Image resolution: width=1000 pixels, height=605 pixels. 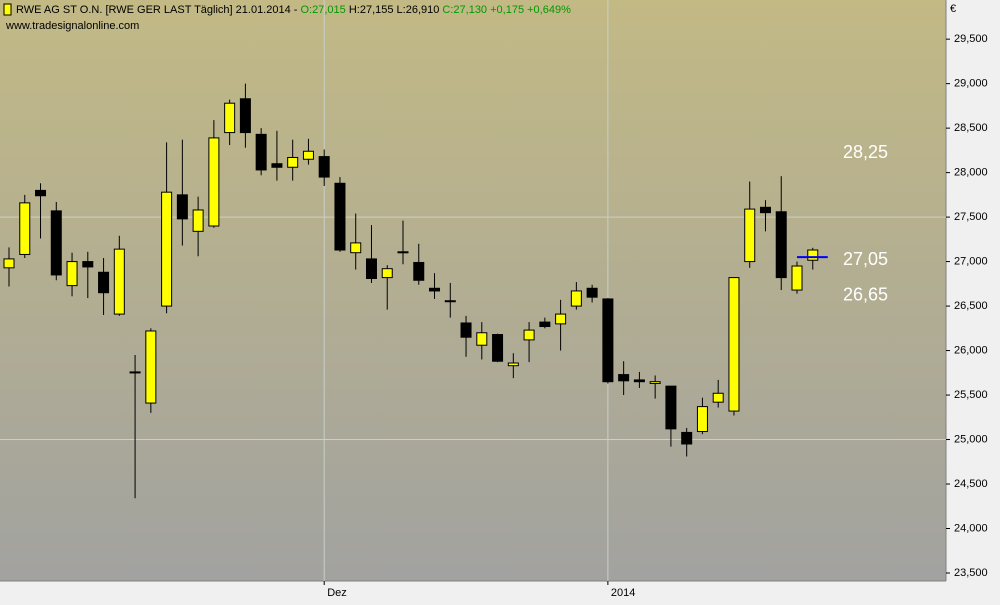 I want to click on y-tick-label: 28,000, so click(x=971, y=173).